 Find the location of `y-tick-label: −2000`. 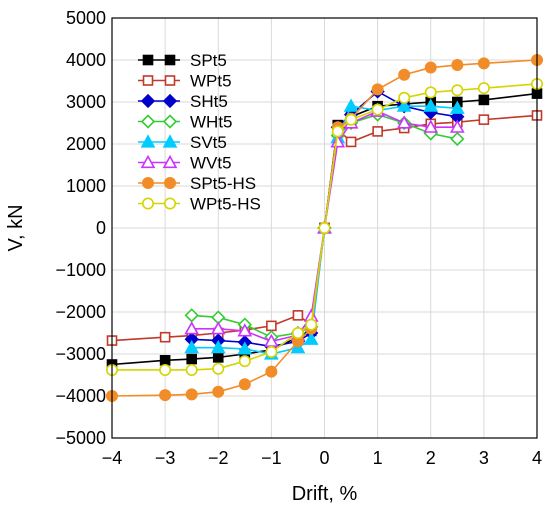

y-tick-label: −2000 is located at coordinates (80, 312).